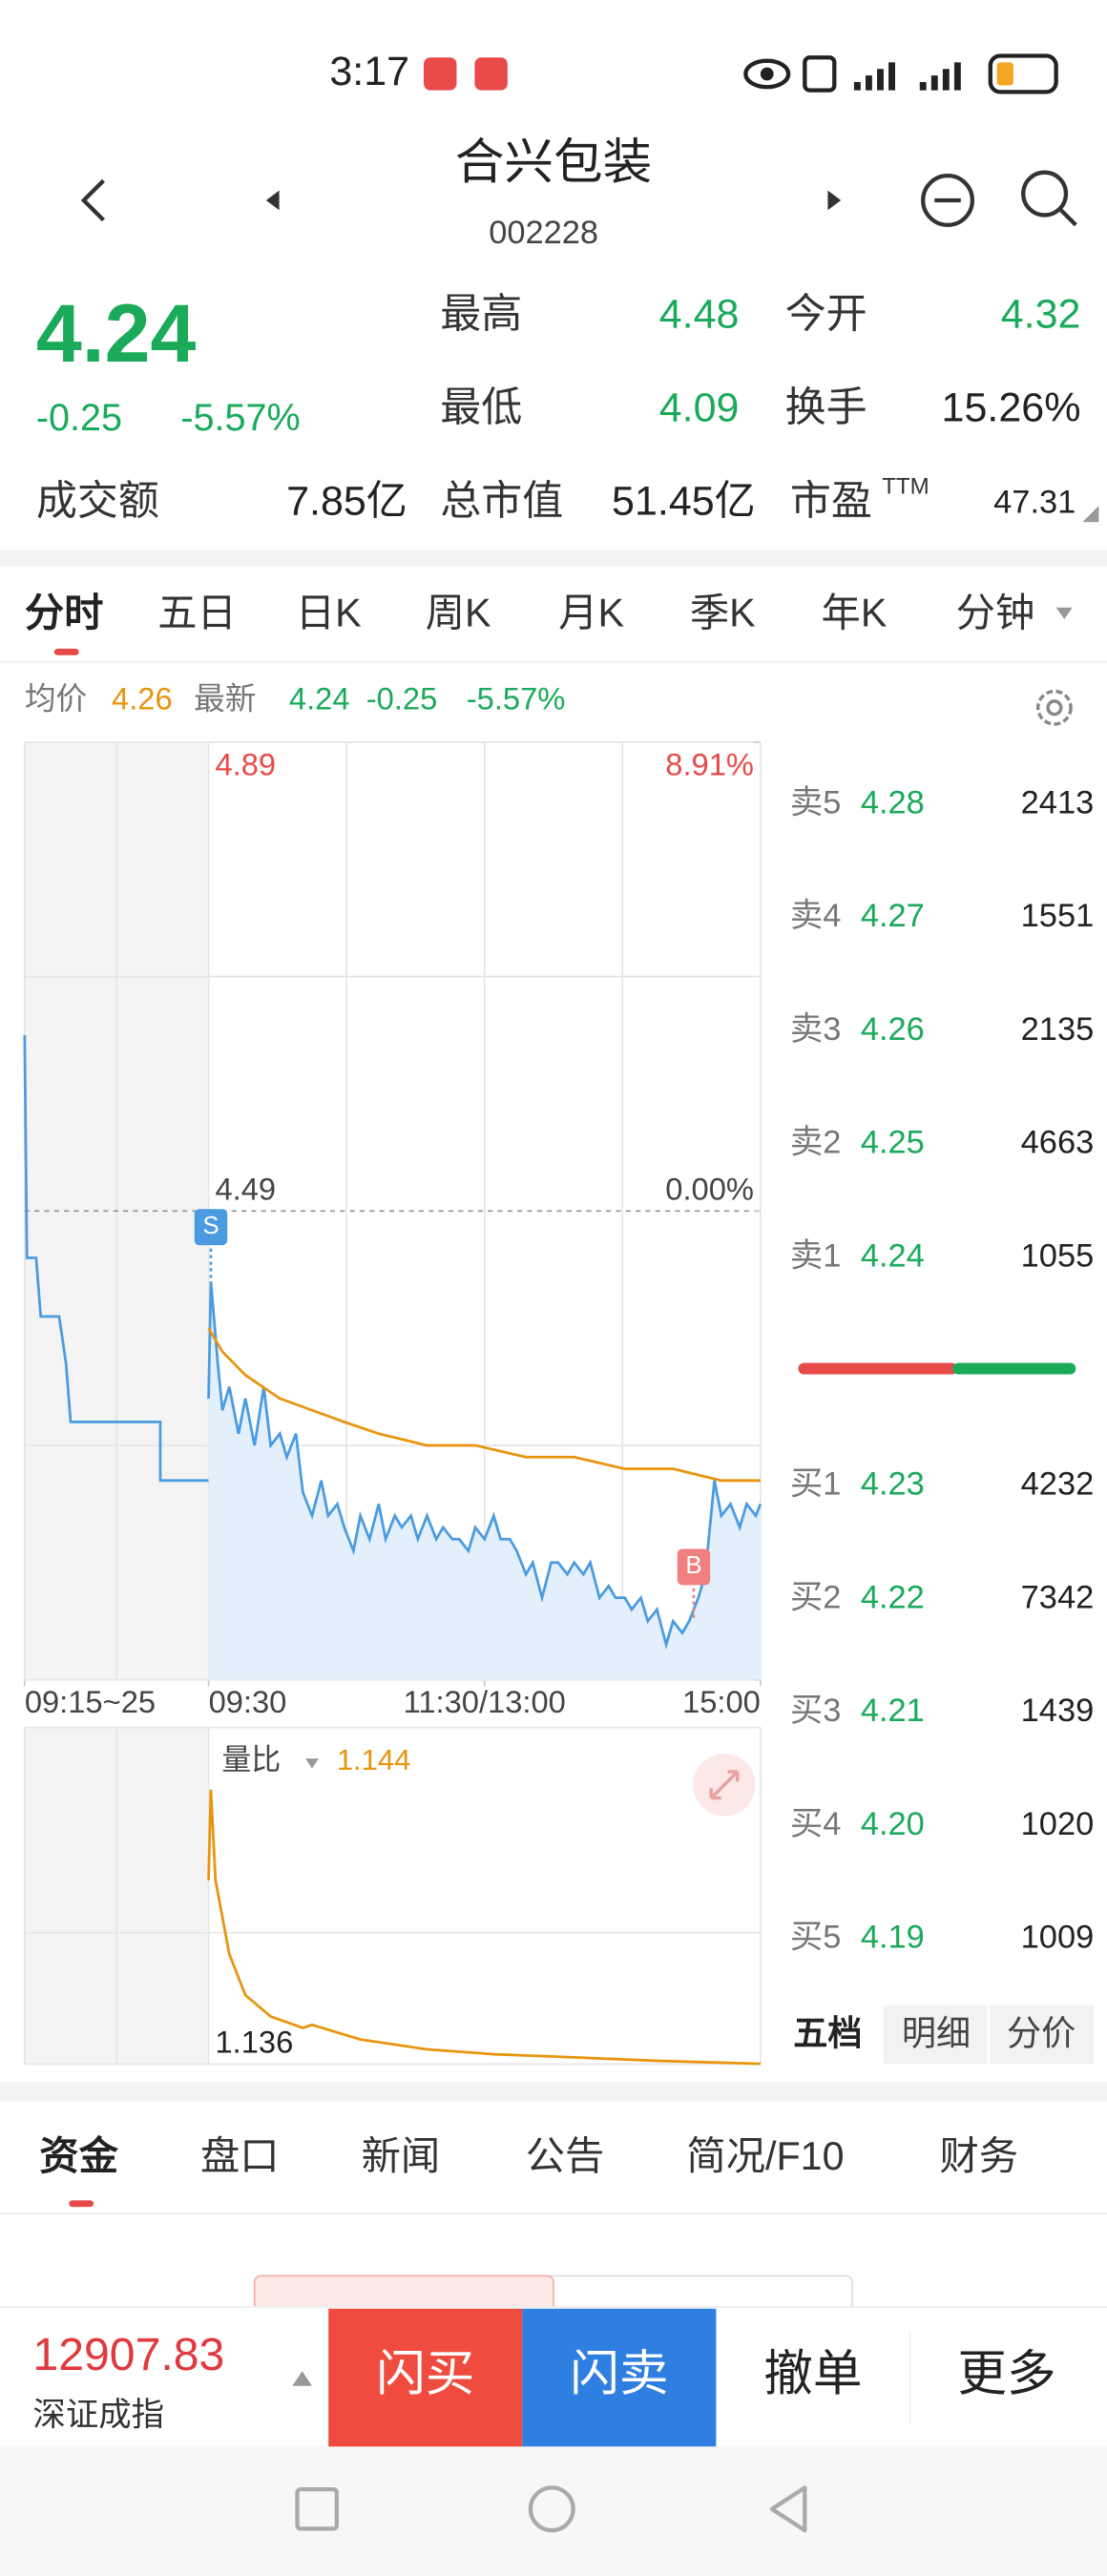  Describe the element at coordinates (320, 699) in the screenshot. I see `legend-value: 4.24` at that location.